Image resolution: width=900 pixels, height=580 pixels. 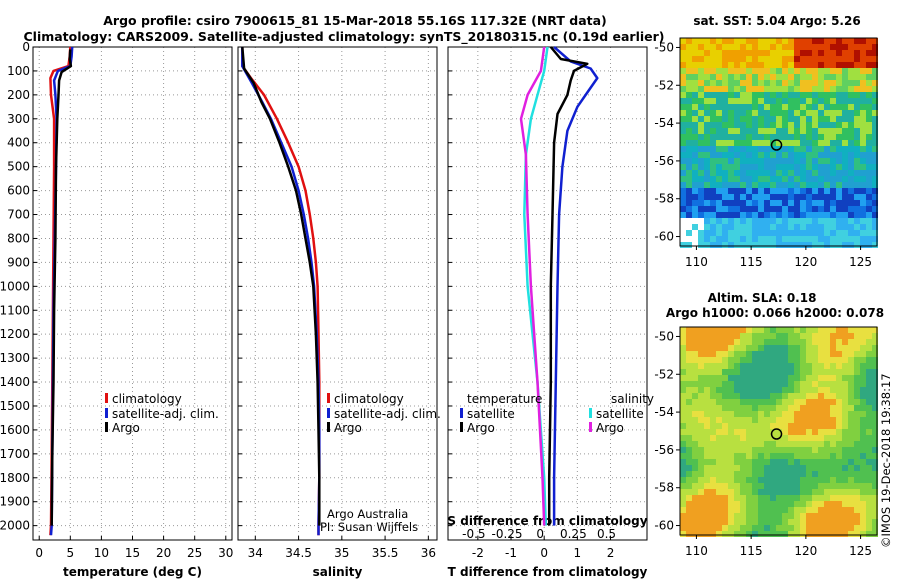 What do you see at coordinates (225, 553) in the screenshot?
I see `x-tick-label: 30` at bounding box center [225, 553].